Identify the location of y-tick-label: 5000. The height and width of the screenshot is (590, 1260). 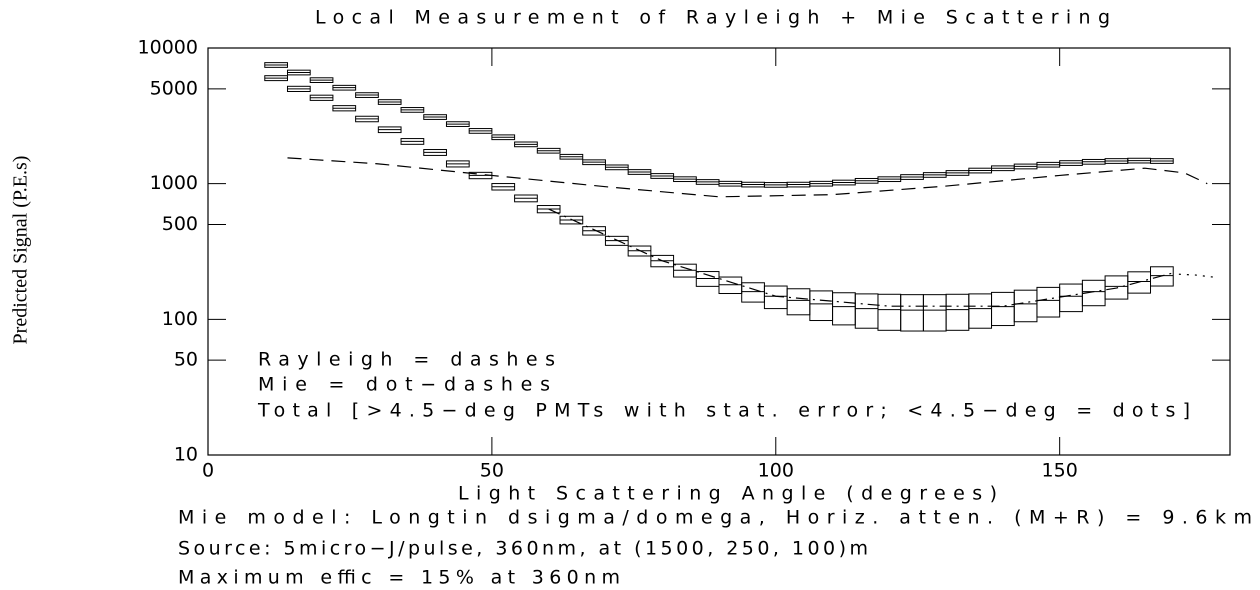
(174, 88).